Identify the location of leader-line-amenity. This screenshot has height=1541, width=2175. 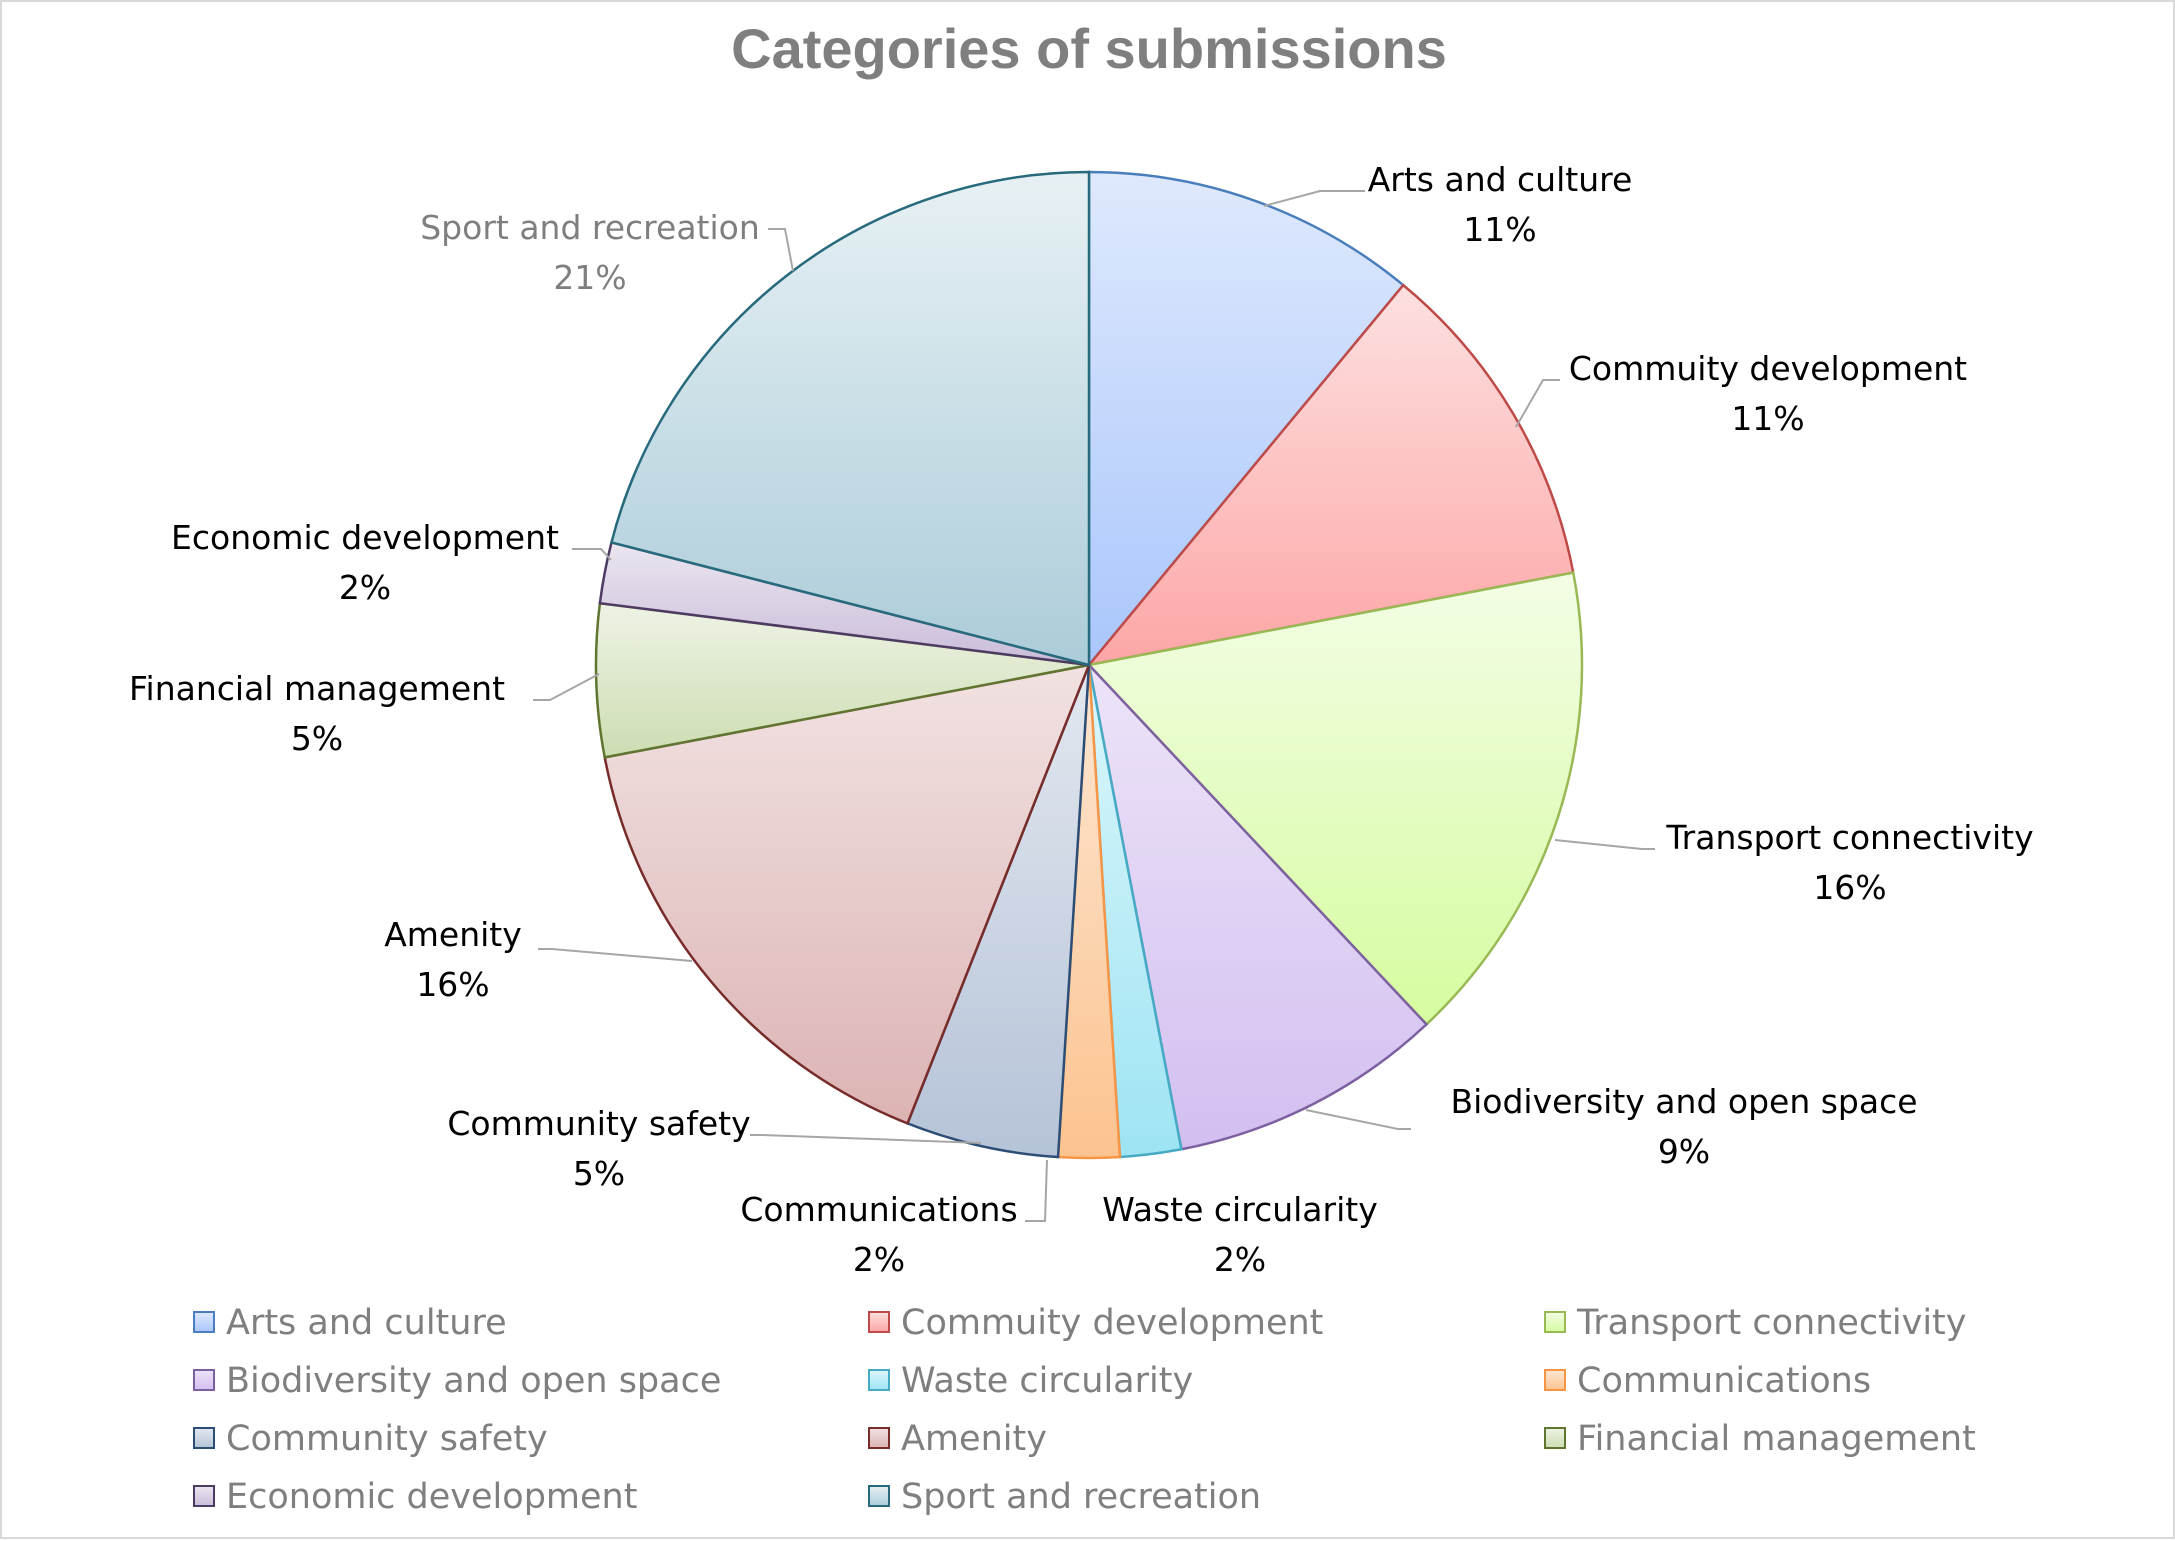
(615, 955).